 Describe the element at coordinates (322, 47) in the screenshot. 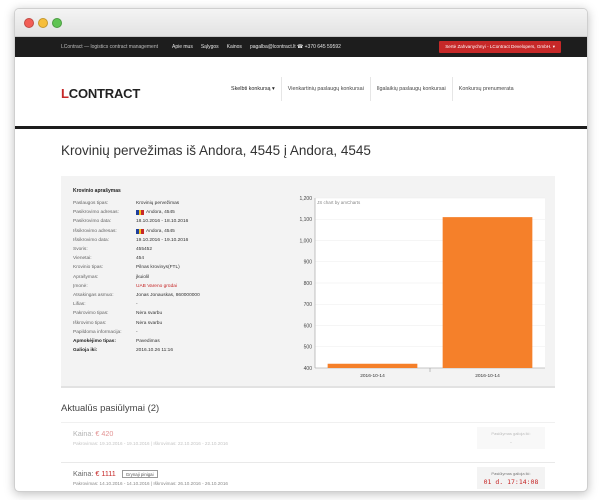

I see `phone-text: +370 645 59592` at that location.